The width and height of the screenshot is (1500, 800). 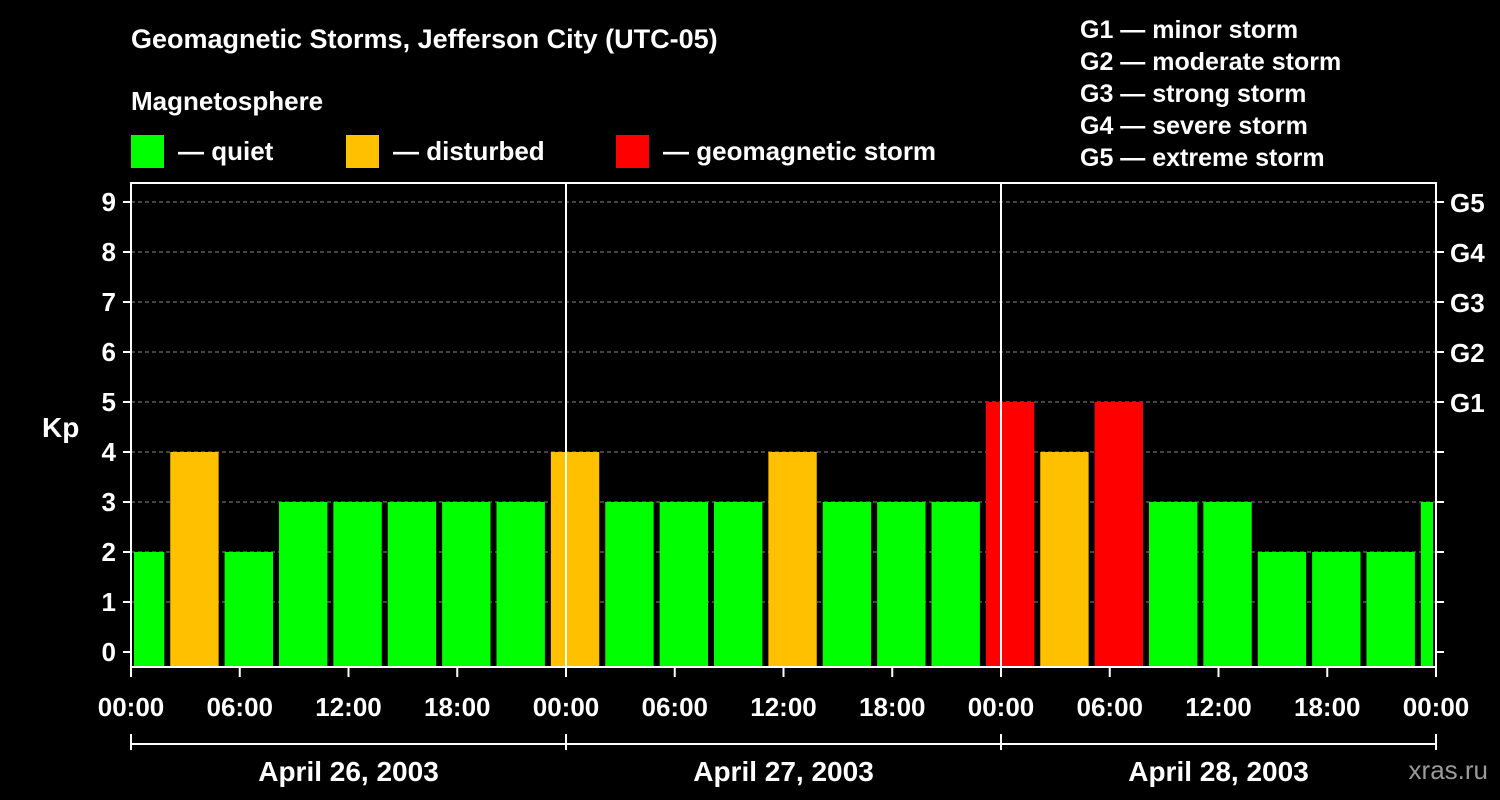 What do you see at coordinates (1211, 62) in the screenshot?
I see `storm-scale-g2: G2 — moderate storm` at bounding box center [1211, 62].